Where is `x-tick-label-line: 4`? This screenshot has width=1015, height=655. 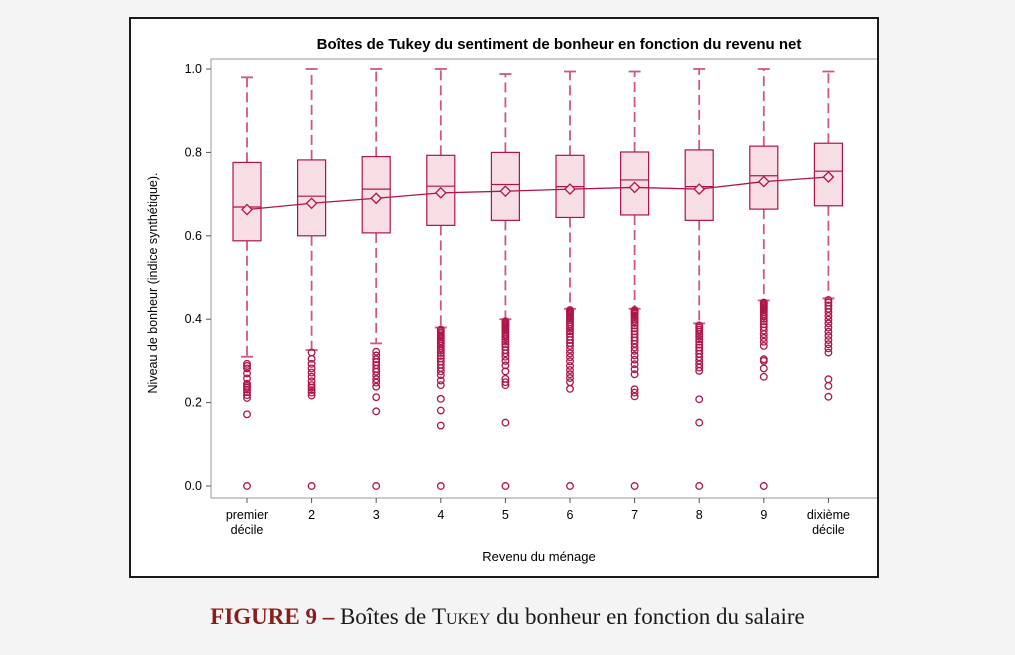 x-tick-label-line: 4 is located at coordinates (440, 515).